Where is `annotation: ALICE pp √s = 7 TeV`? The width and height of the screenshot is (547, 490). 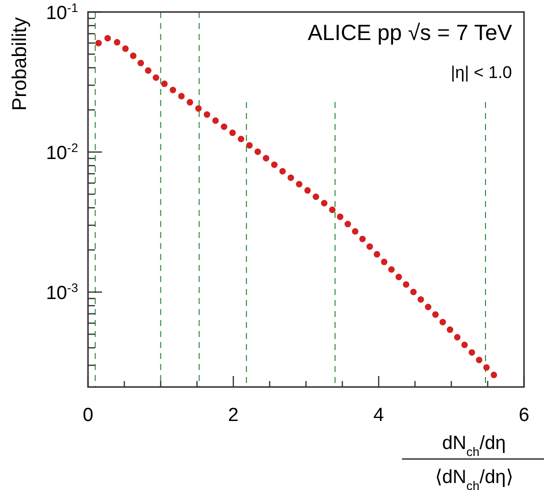 annotation: ALICE pp √s = 7 TeV is located at coordinates (410, 32).